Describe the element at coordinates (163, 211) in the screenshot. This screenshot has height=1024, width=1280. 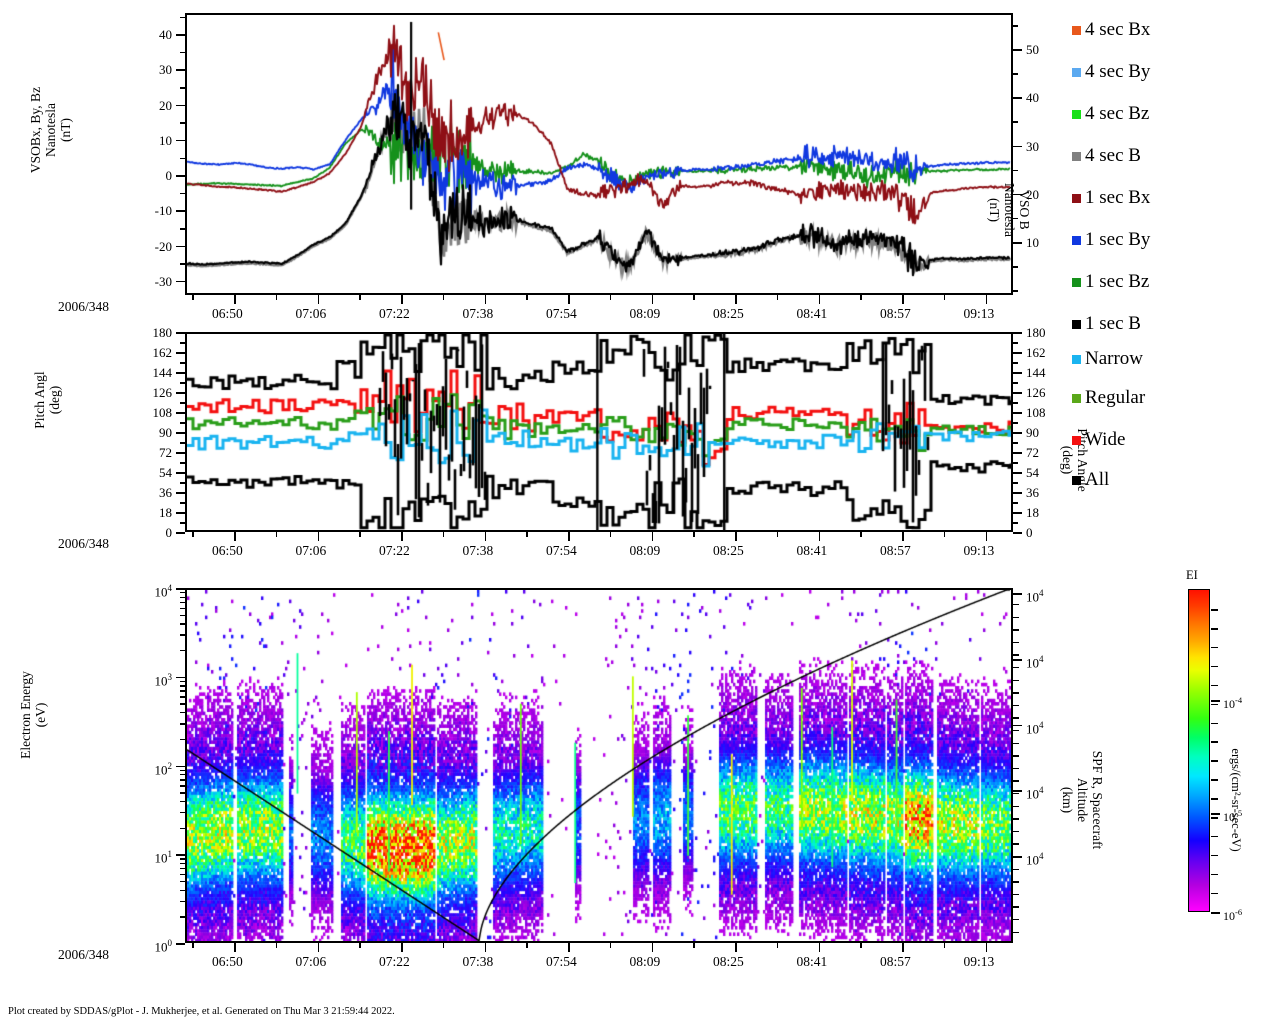
I see `y-tick-label: -10` at that location.